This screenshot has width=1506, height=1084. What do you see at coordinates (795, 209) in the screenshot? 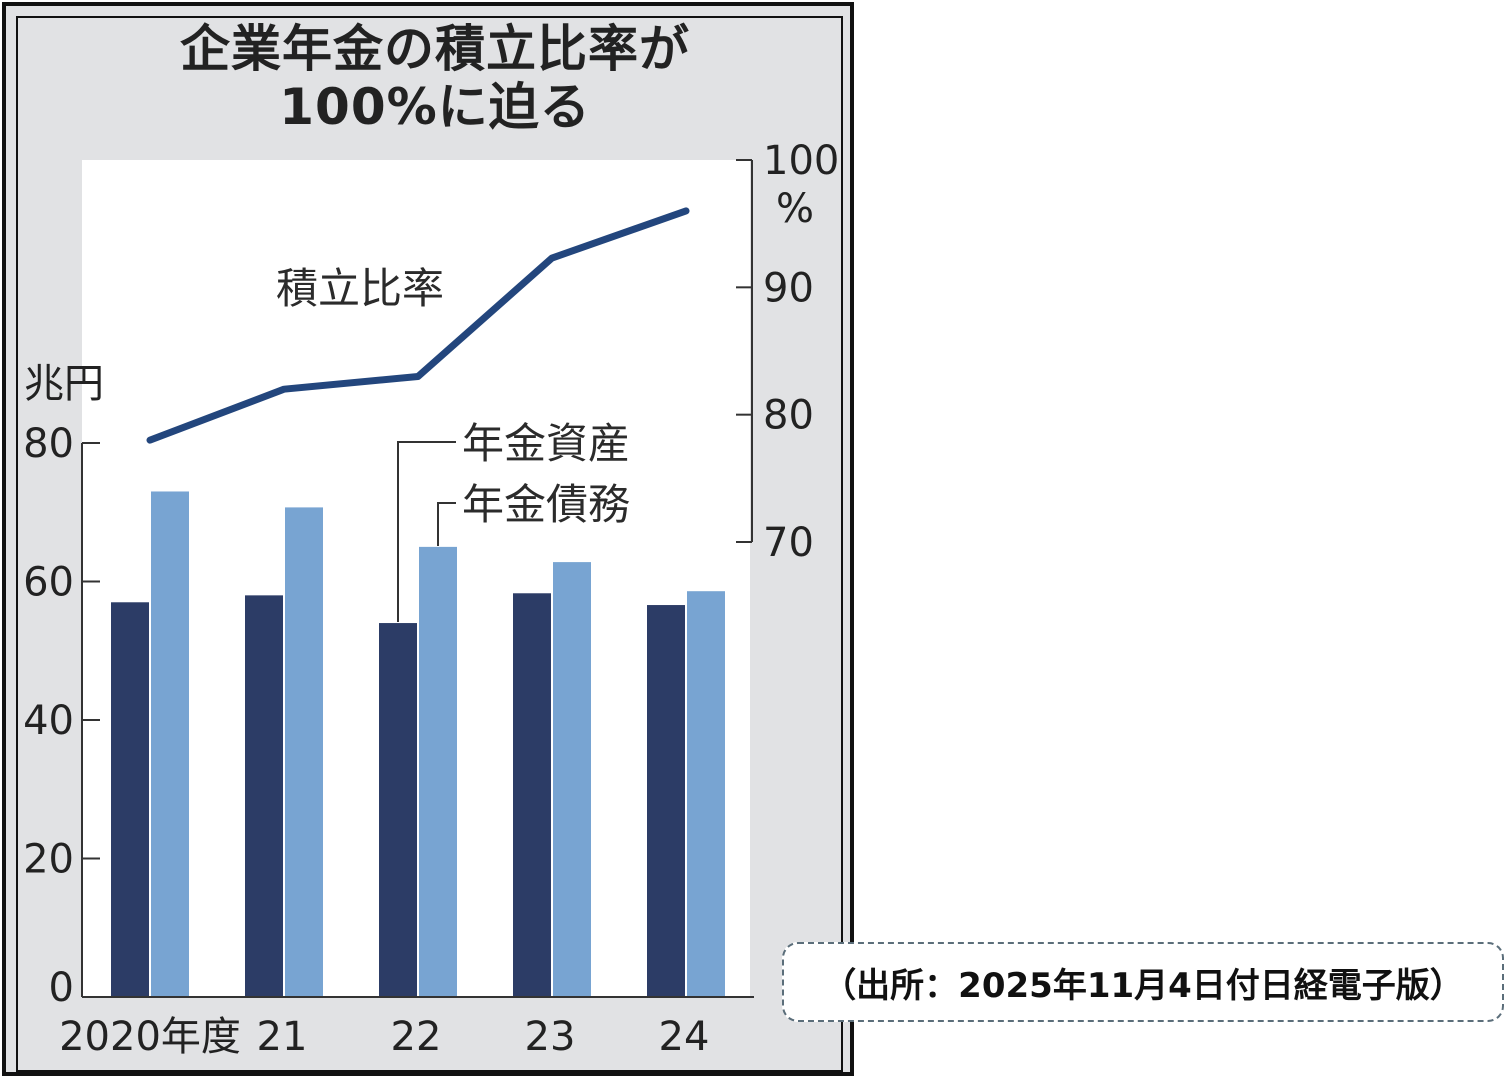
I see `right-axis-unit: %` at bounding box center [795, 209].